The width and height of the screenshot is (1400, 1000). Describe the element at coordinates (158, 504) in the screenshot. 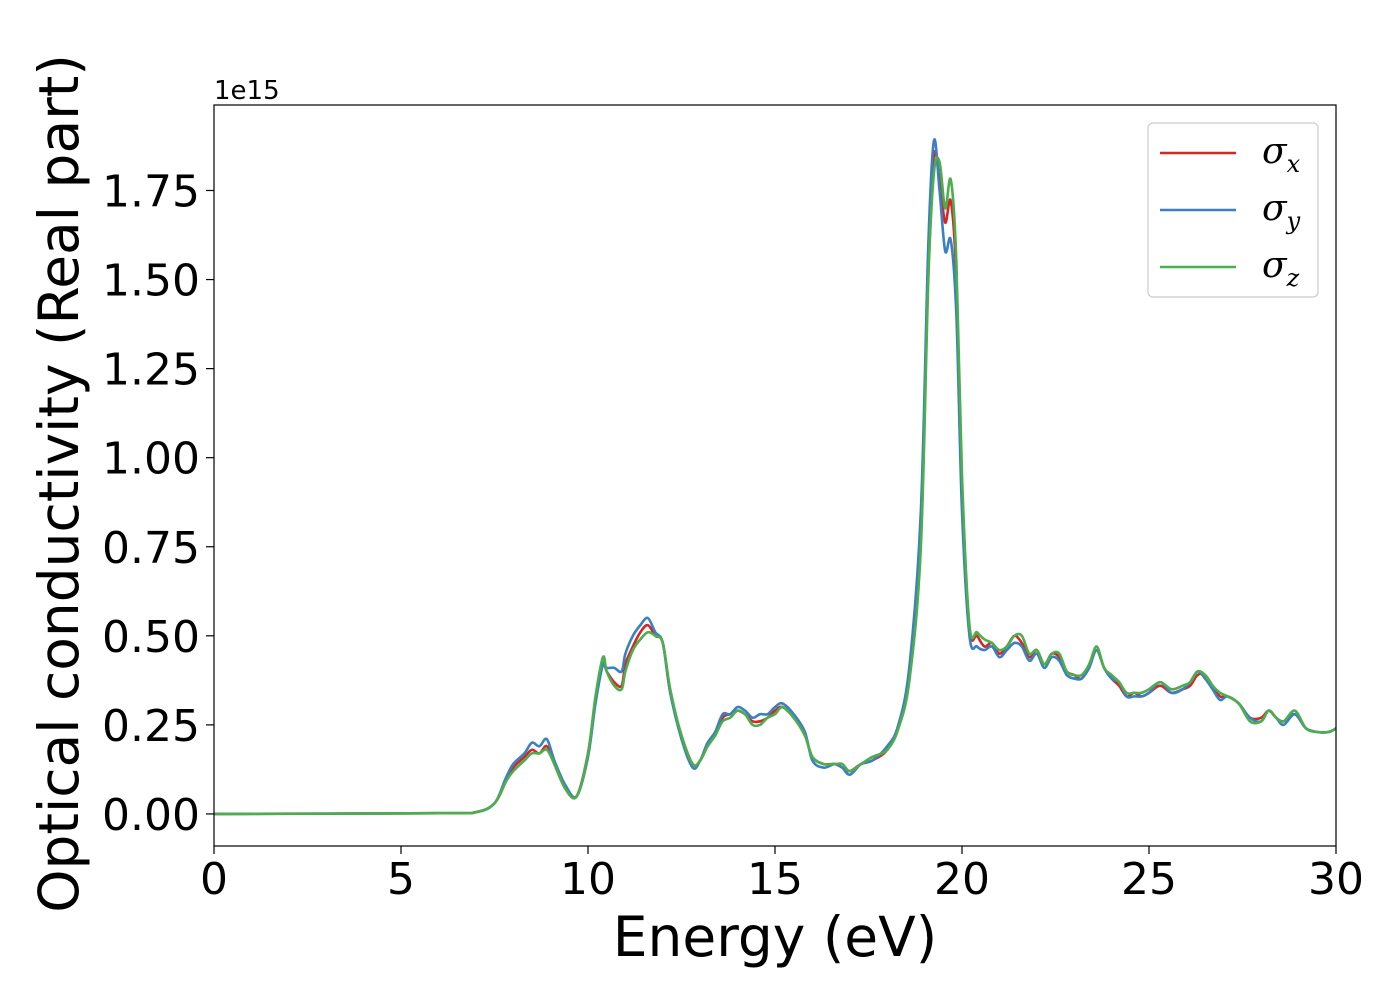

I see `y-axis-ticks: 0.00 0.25 0.50 0.75 1.00 1.25 1.50 1.75` at that location.